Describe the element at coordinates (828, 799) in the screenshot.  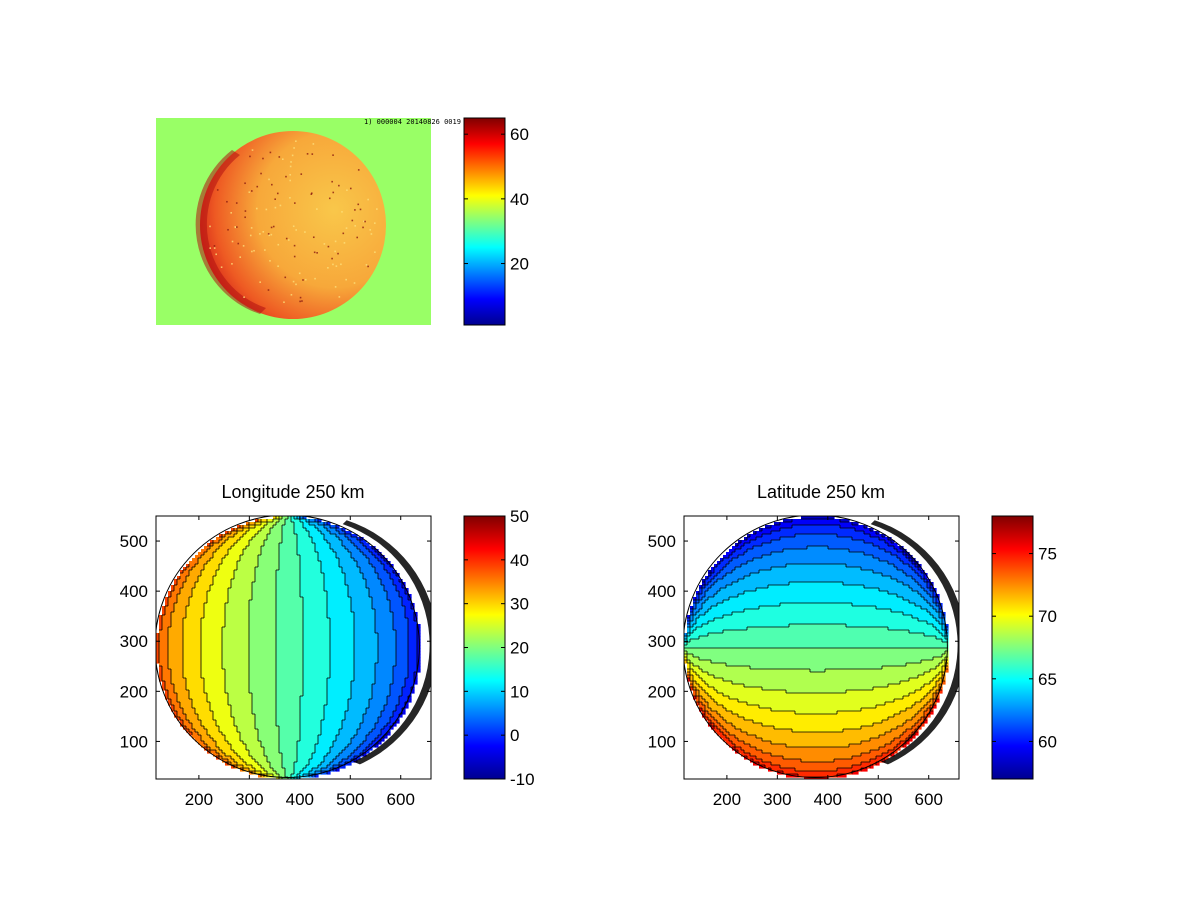
I see `latitude-xtick-label: 400` at that location.